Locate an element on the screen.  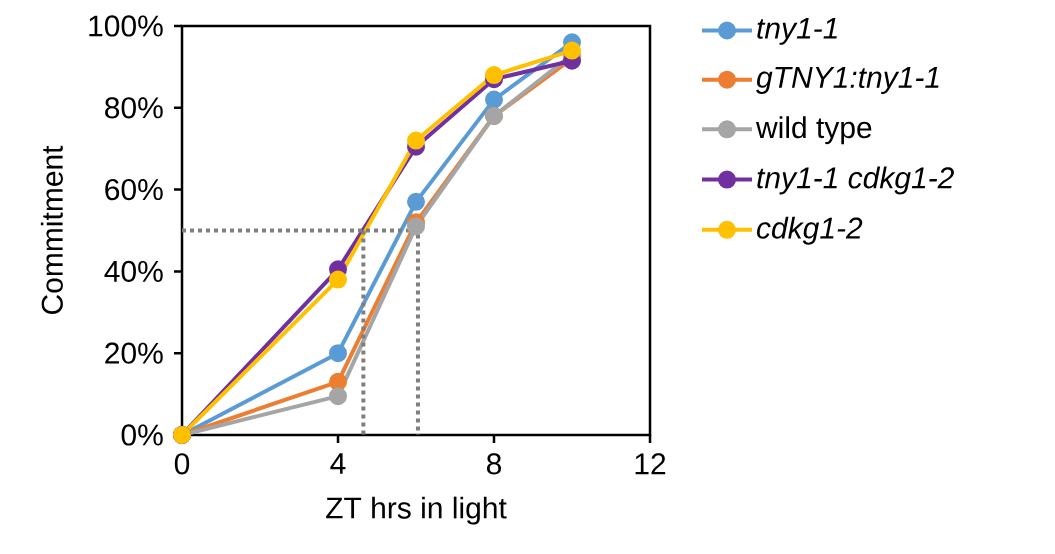
y-tick-label: 20% is located at coordinates (134, 353).